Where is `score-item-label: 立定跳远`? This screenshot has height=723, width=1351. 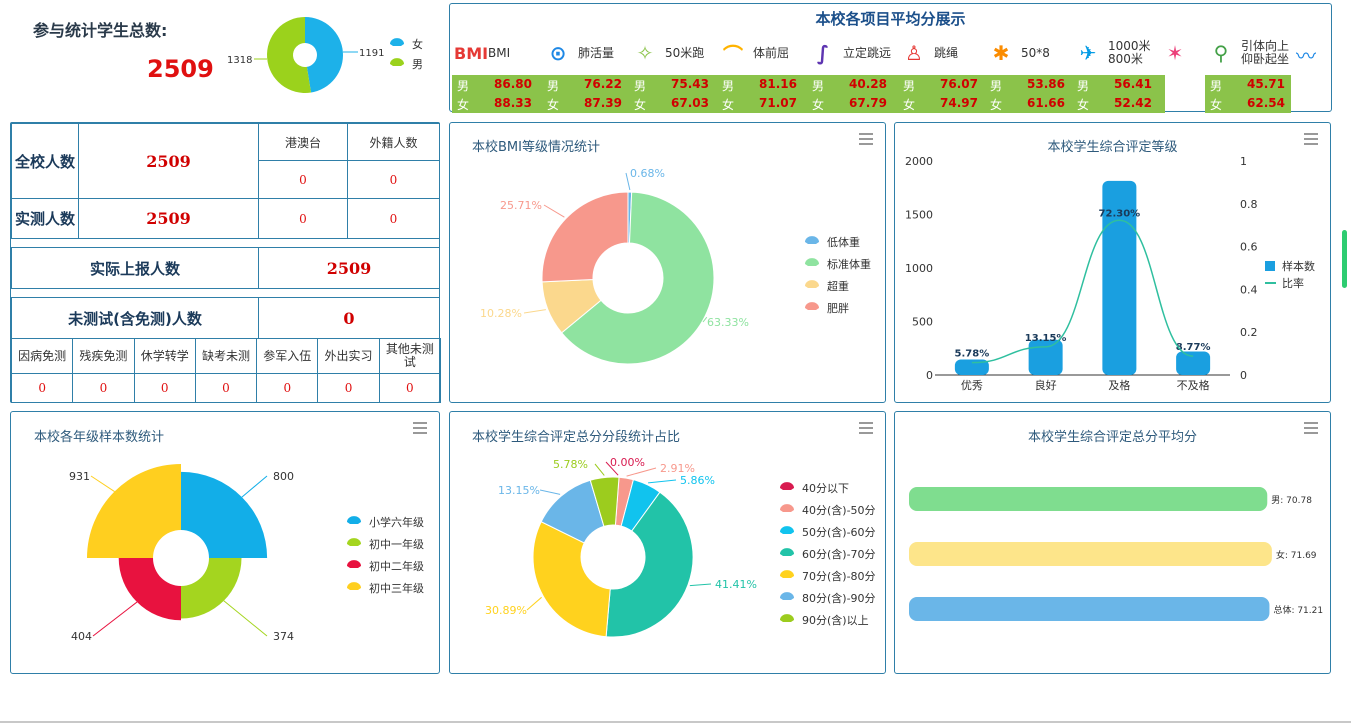
score-item-label: 立定跳远 is located at coordinates (867, 52).